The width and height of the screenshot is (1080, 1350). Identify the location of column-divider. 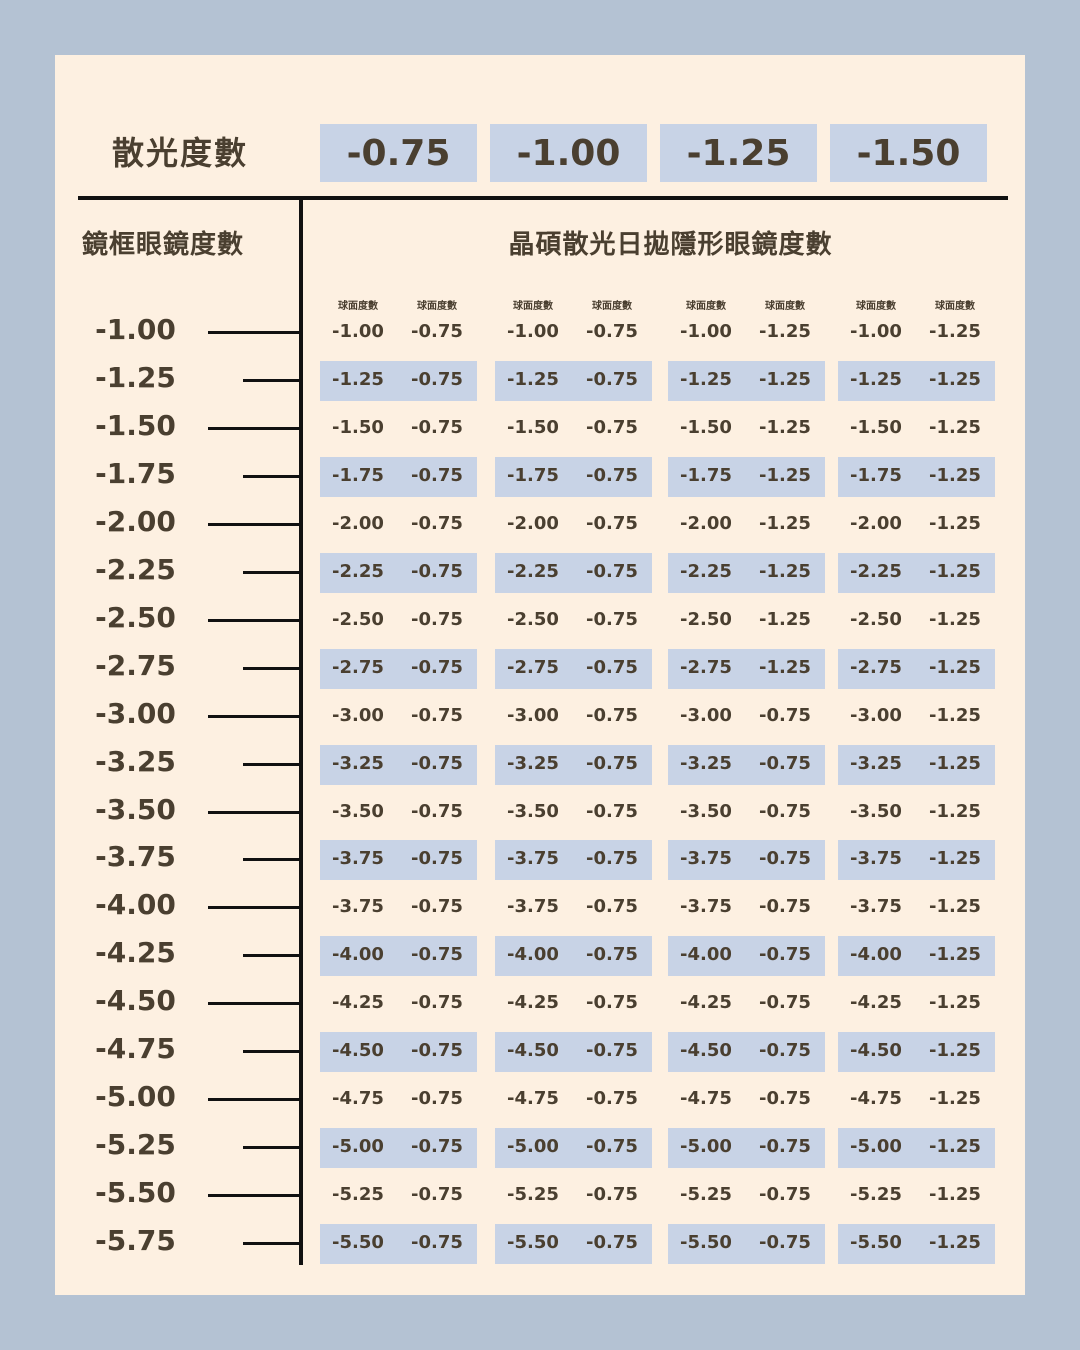
(301, 731).